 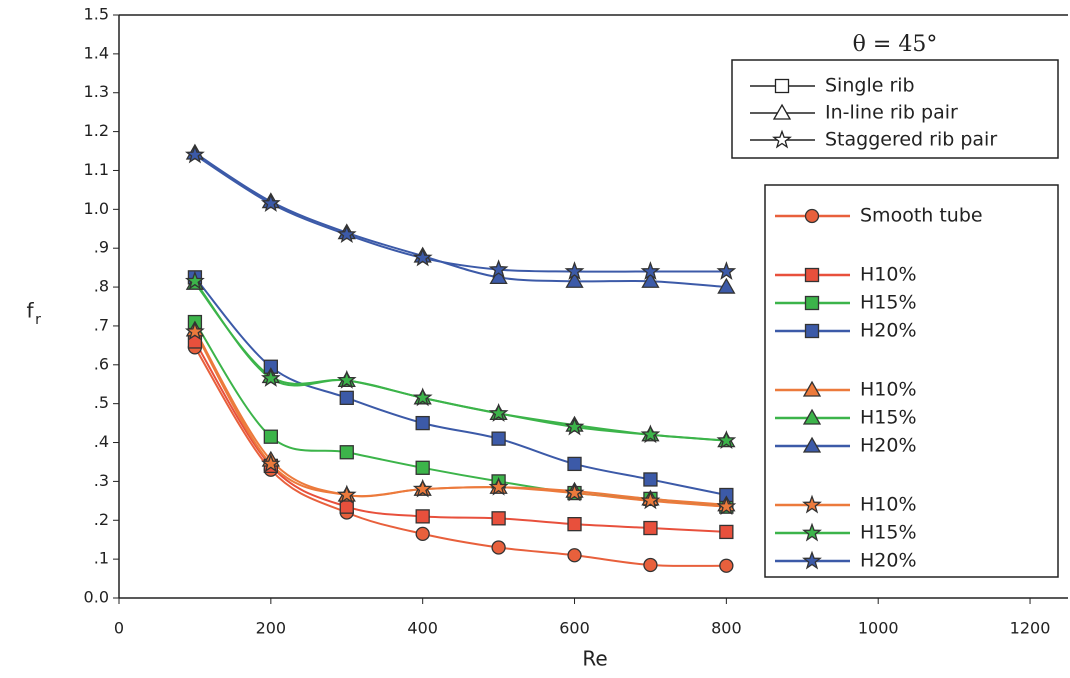 I want to click on y-axis-label-subscript: r, so click(x=38, y=320).